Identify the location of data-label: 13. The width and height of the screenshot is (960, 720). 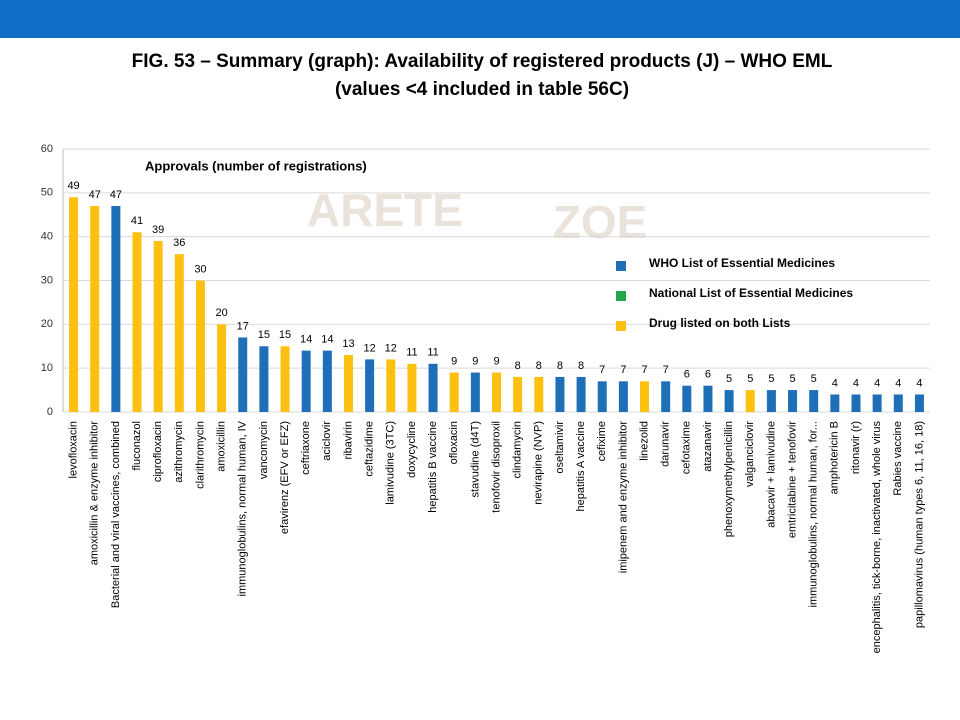
(348, 344).